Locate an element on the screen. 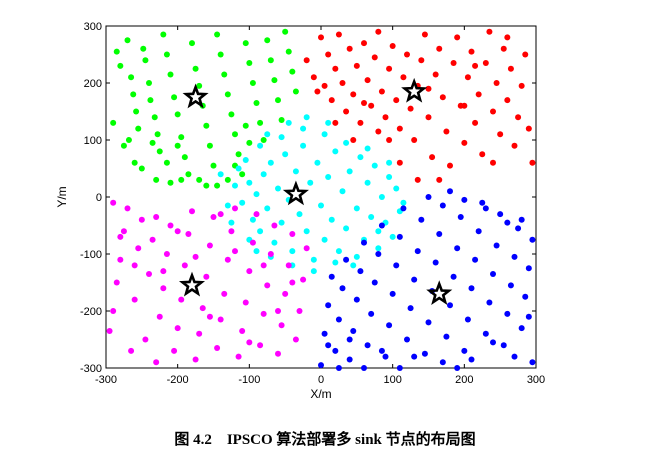 The image size is (650, 459). sink-star-icon is located at coordinates (295, 193).